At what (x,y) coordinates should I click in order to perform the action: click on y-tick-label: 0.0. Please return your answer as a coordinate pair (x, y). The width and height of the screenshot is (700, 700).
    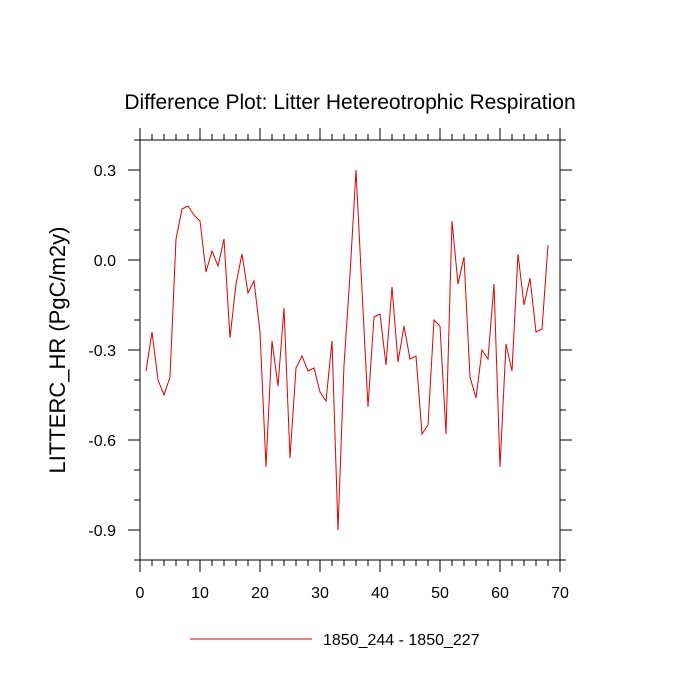
    Looking at the image, I should click on (105, 261).